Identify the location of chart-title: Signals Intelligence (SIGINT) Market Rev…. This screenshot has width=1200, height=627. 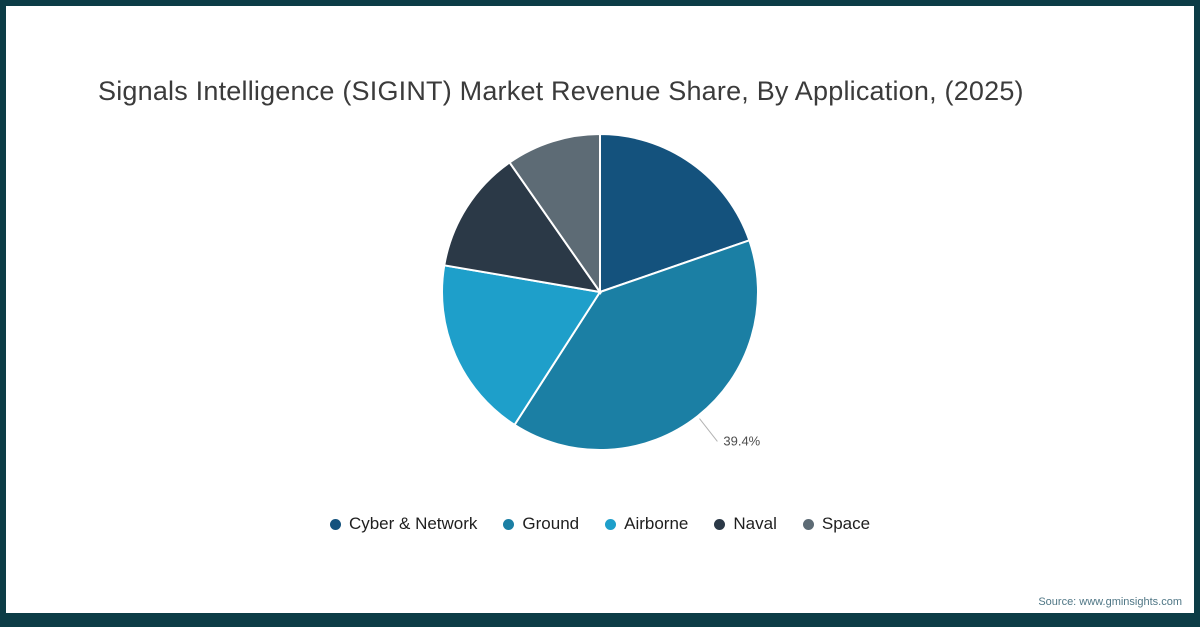
(561, 91).